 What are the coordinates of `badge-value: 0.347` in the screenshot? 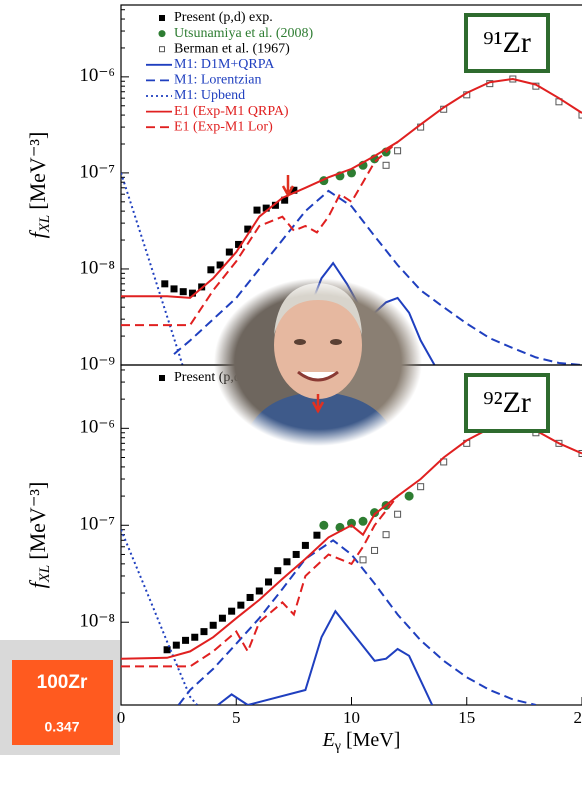 It's located at (61, 727).